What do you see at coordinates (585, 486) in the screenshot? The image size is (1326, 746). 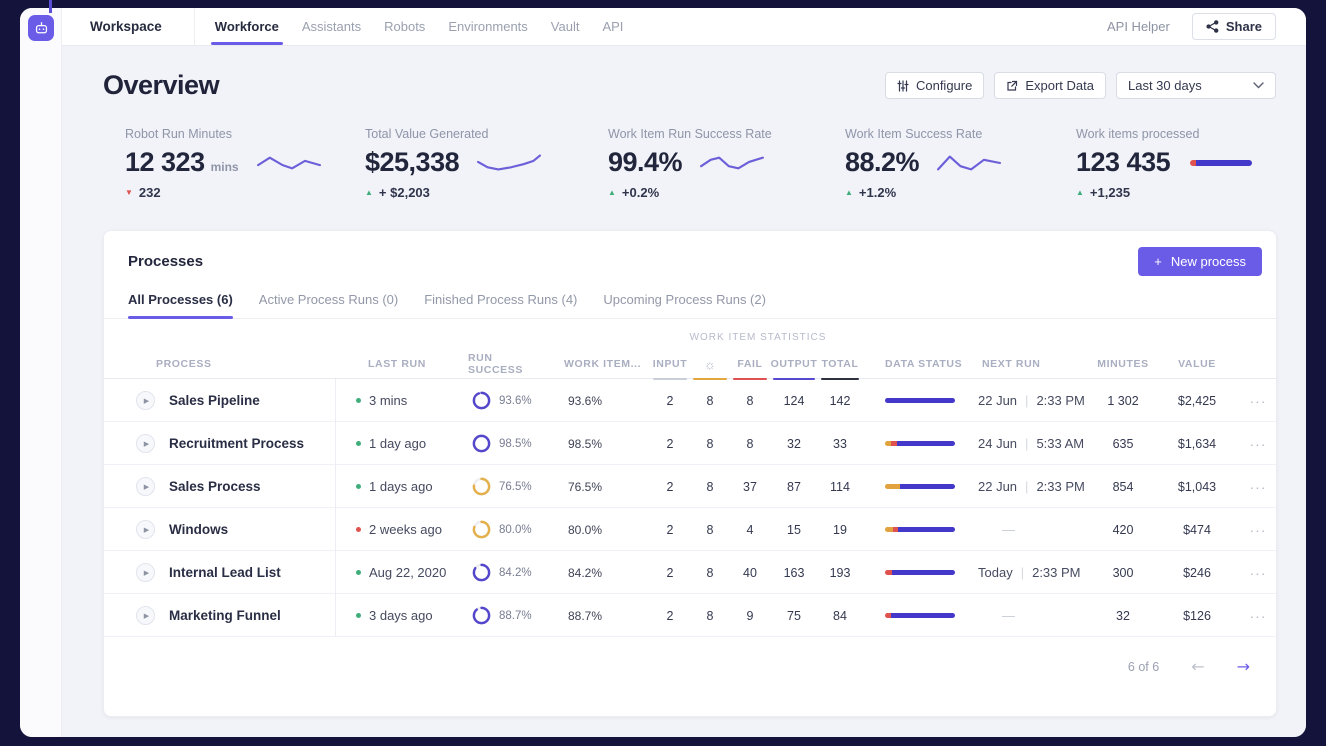 I see `work-item-pct: 76.5%` at bounding box center [585, 486].